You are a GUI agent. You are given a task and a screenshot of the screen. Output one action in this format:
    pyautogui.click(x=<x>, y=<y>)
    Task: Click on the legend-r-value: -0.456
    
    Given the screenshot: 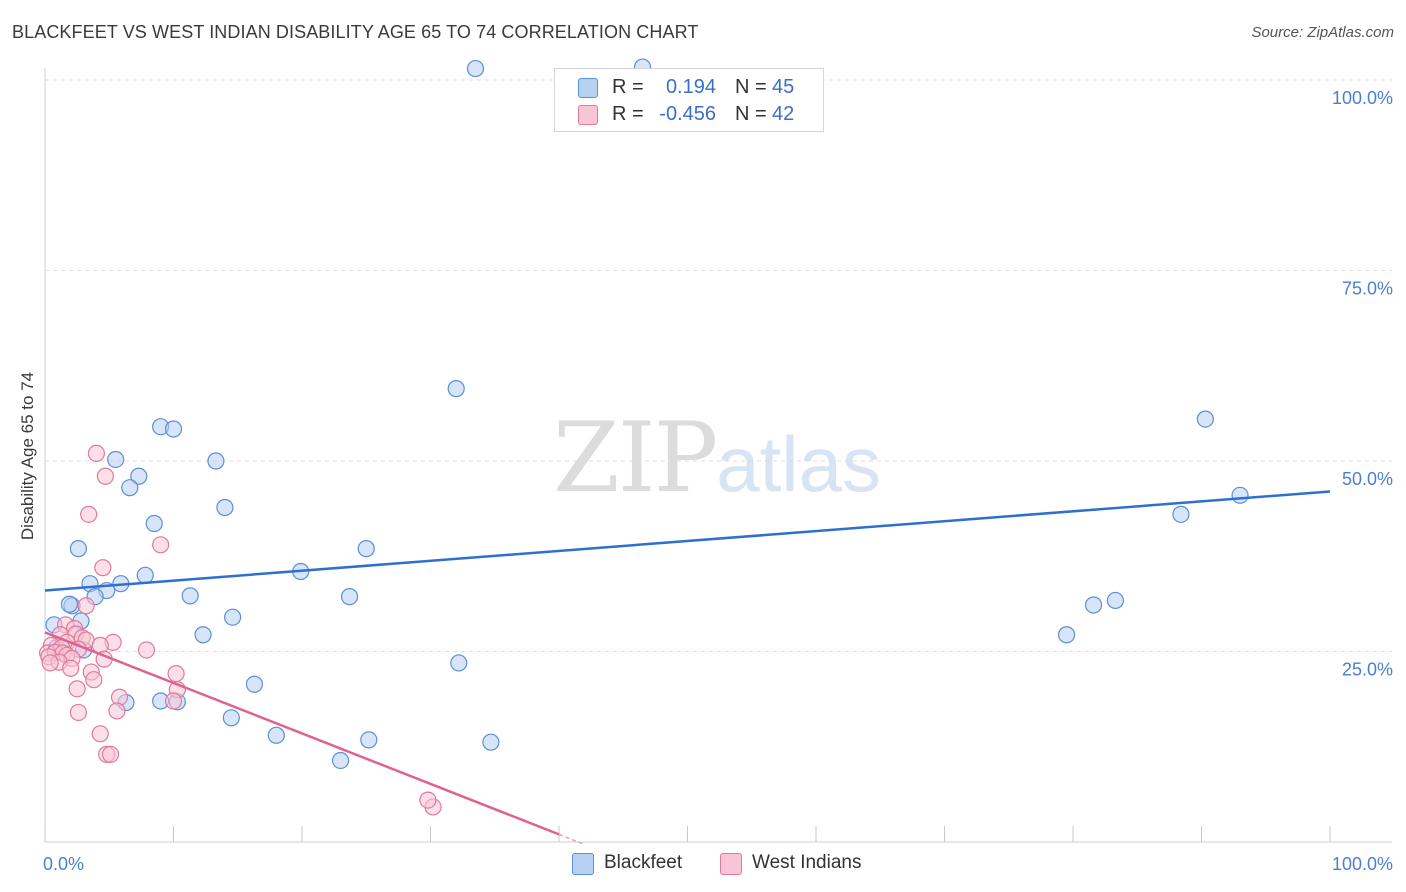 What is the action you would take?
    pyautogui.click(x=687, y=114)
    